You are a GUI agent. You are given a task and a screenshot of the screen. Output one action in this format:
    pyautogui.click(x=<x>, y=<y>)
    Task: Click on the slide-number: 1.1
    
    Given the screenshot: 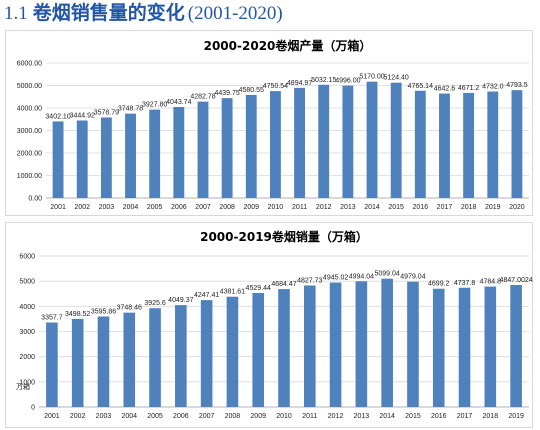 What is the action you would take?
    pyautogui.click(x=16, y=13)
    